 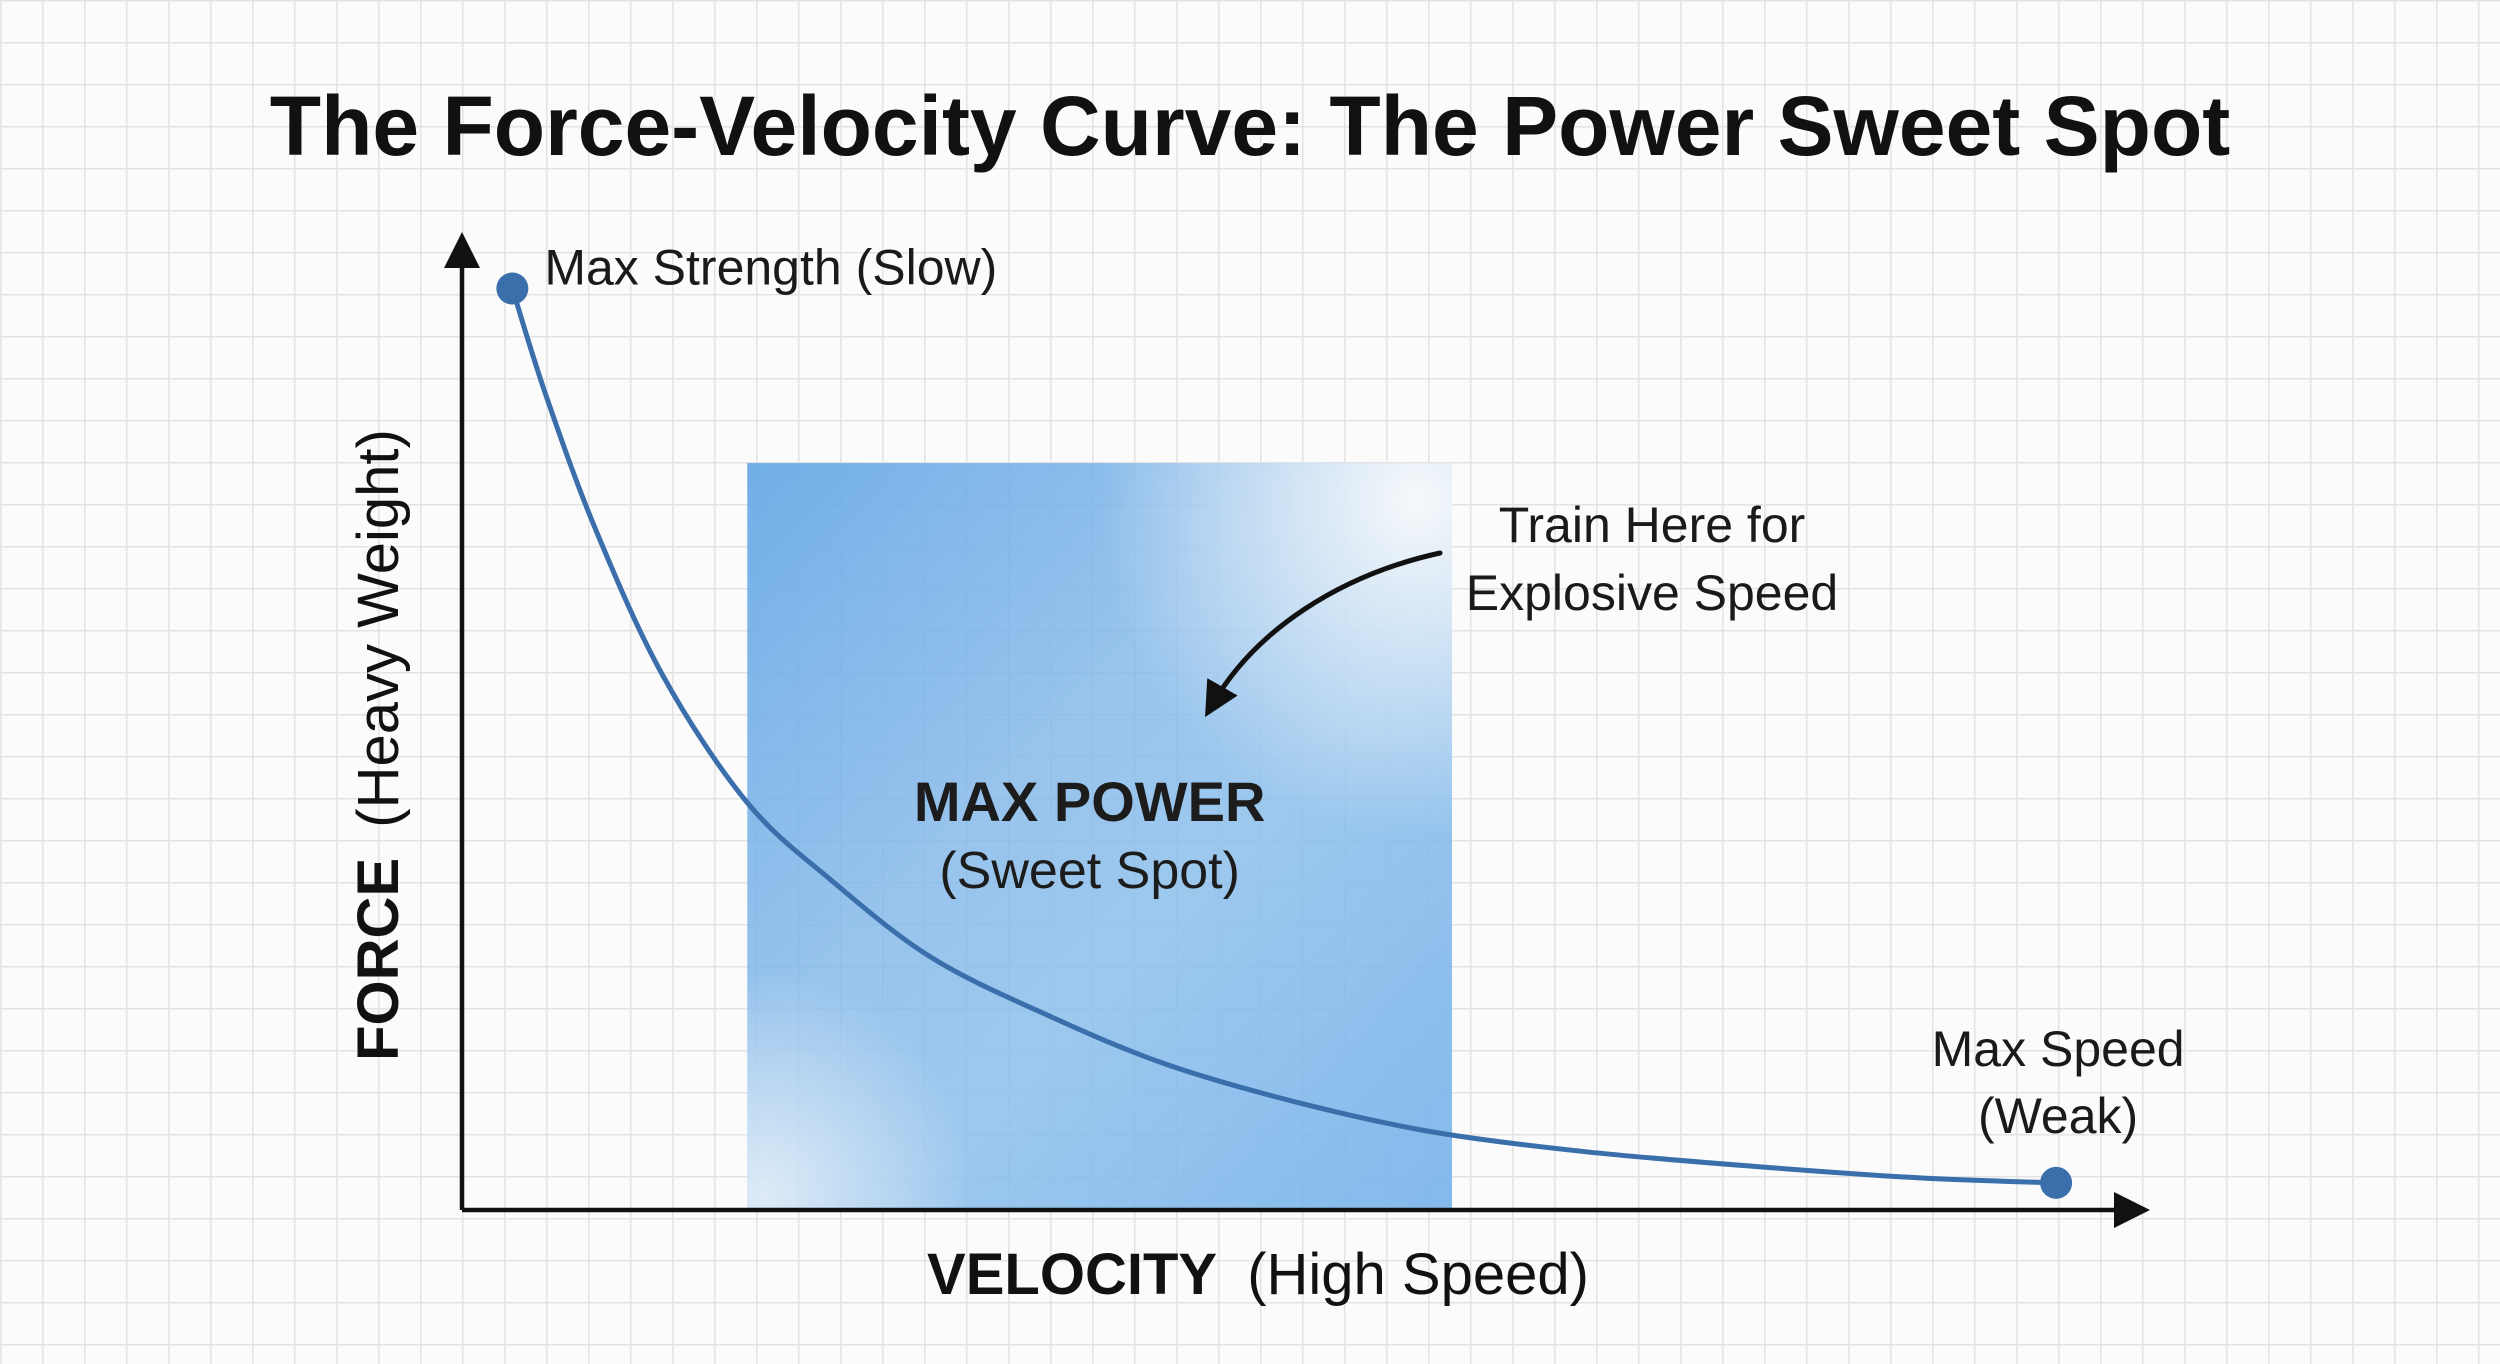 I want to click on max-strength-point, so click(x=512, y=288).